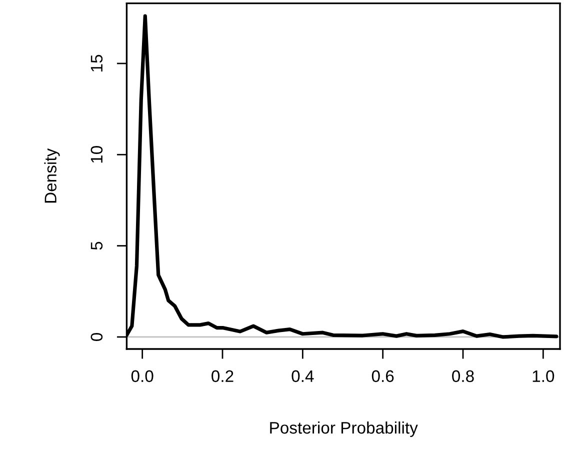 Image resolution: width=568 pixels, height=472 pixels. What do you see at coordinates (463, 376) in the screenshot?
I see `x-tick-label: 0.8` at bounding box center [463, 376].